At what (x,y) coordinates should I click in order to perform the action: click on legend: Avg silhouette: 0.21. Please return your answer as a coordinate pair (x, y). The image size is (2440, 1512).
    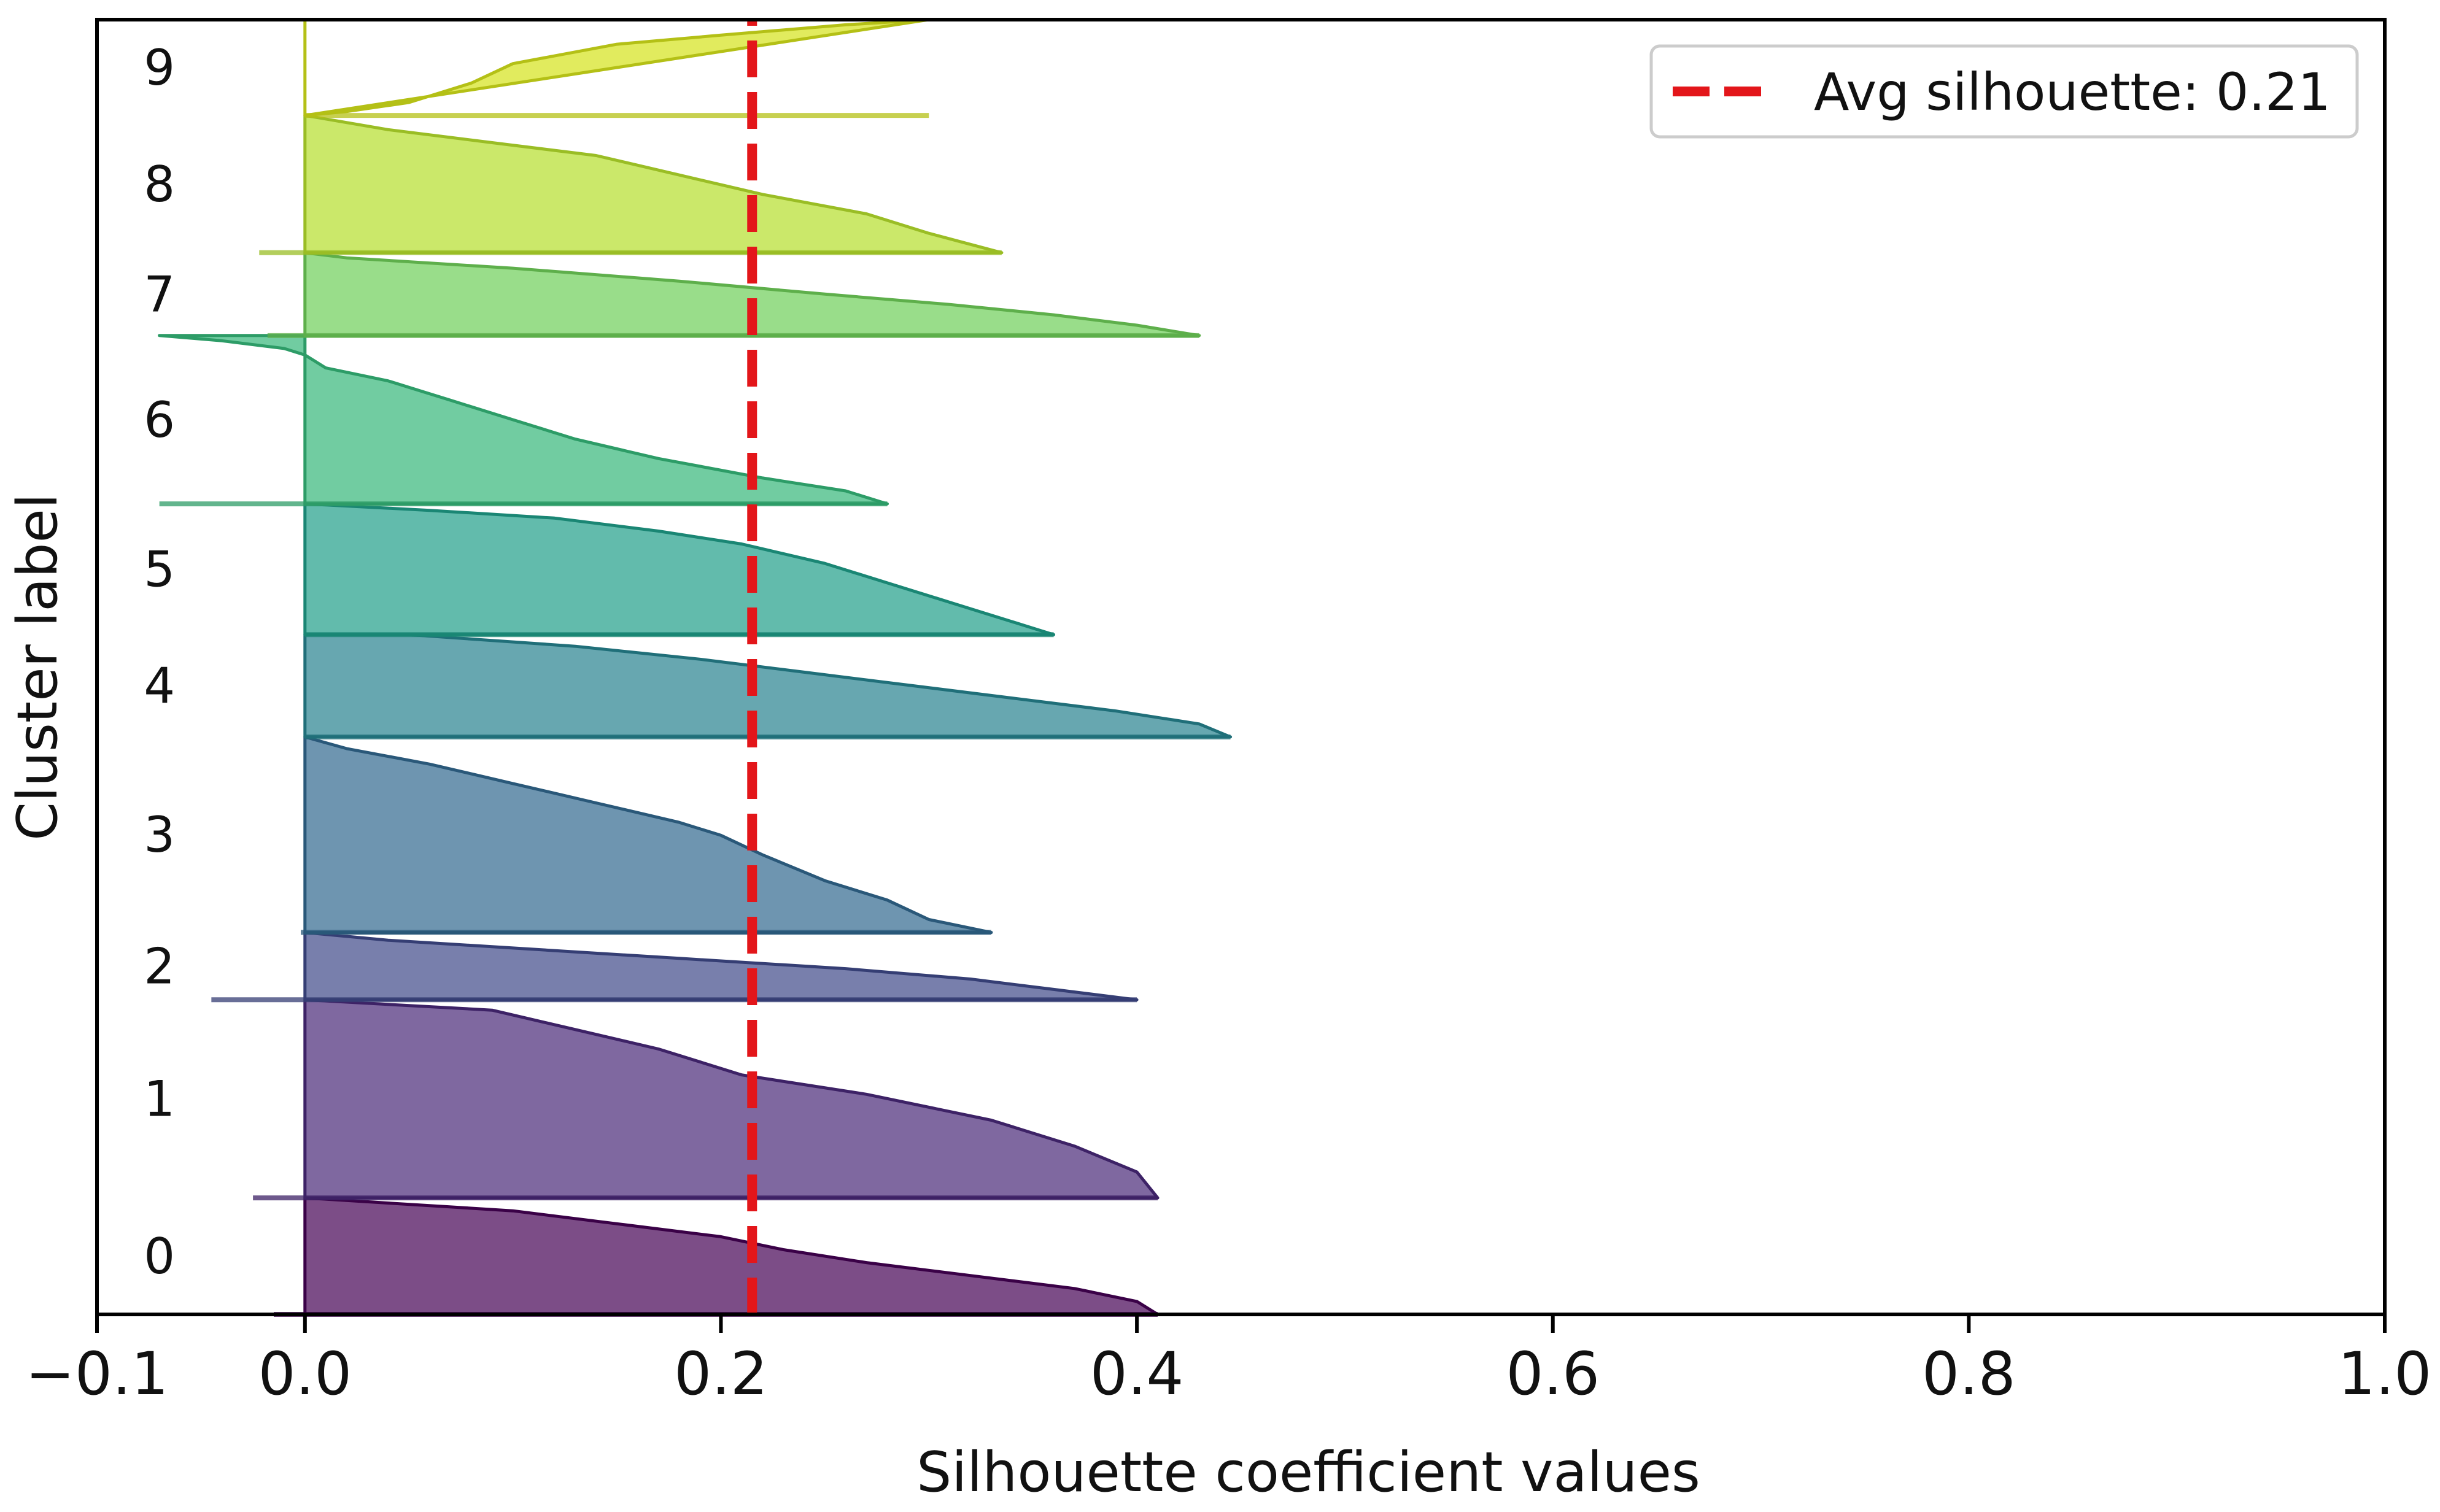
    Looking at the image, I should click on (2004, 91).